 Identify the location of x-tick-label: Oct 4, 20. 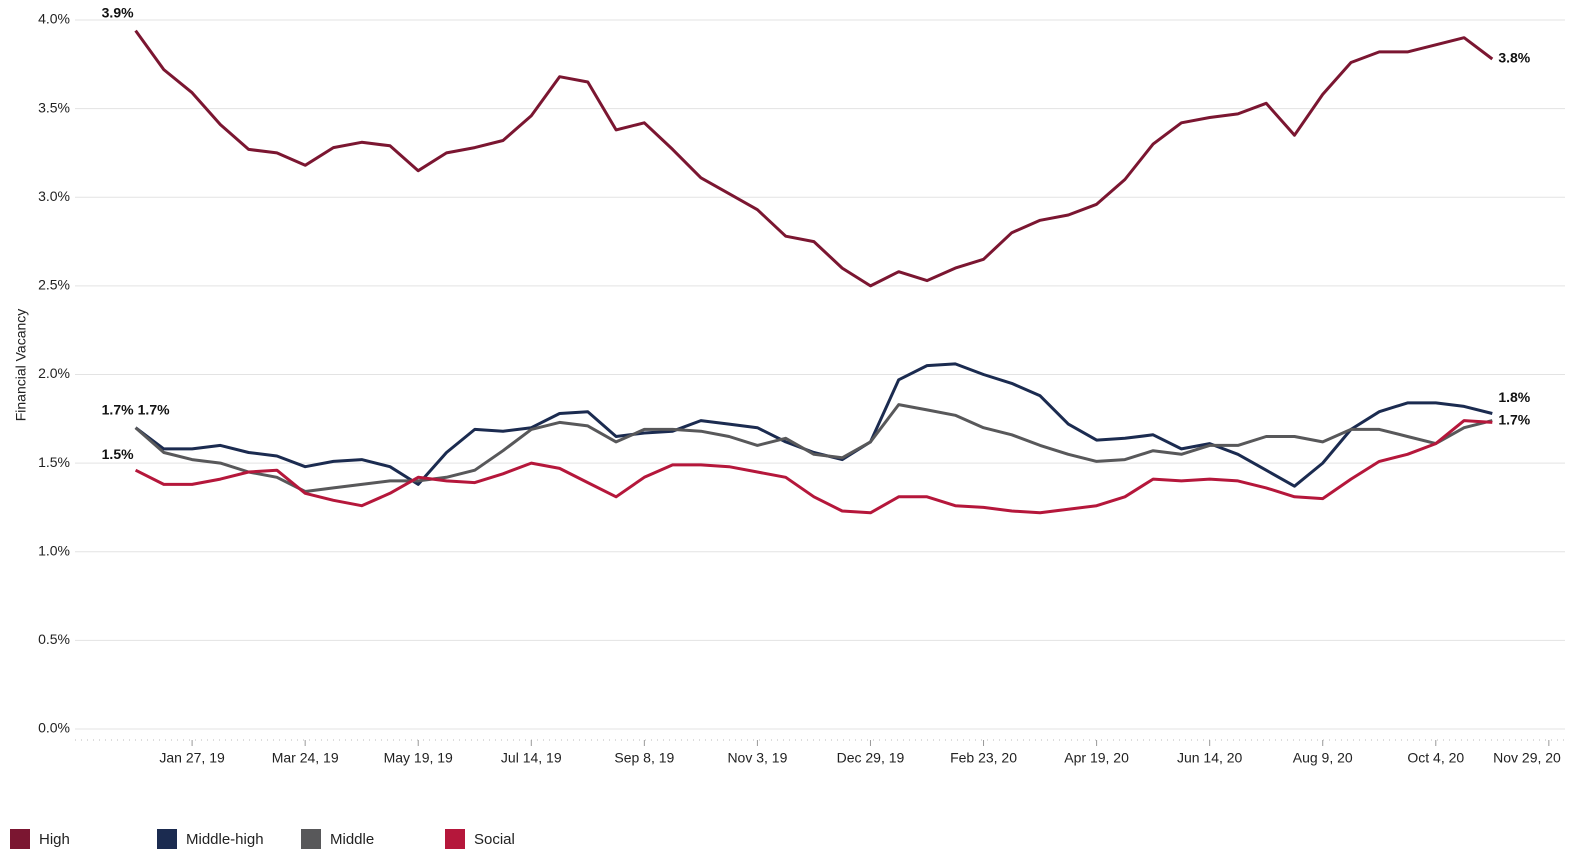
(1435, 758).